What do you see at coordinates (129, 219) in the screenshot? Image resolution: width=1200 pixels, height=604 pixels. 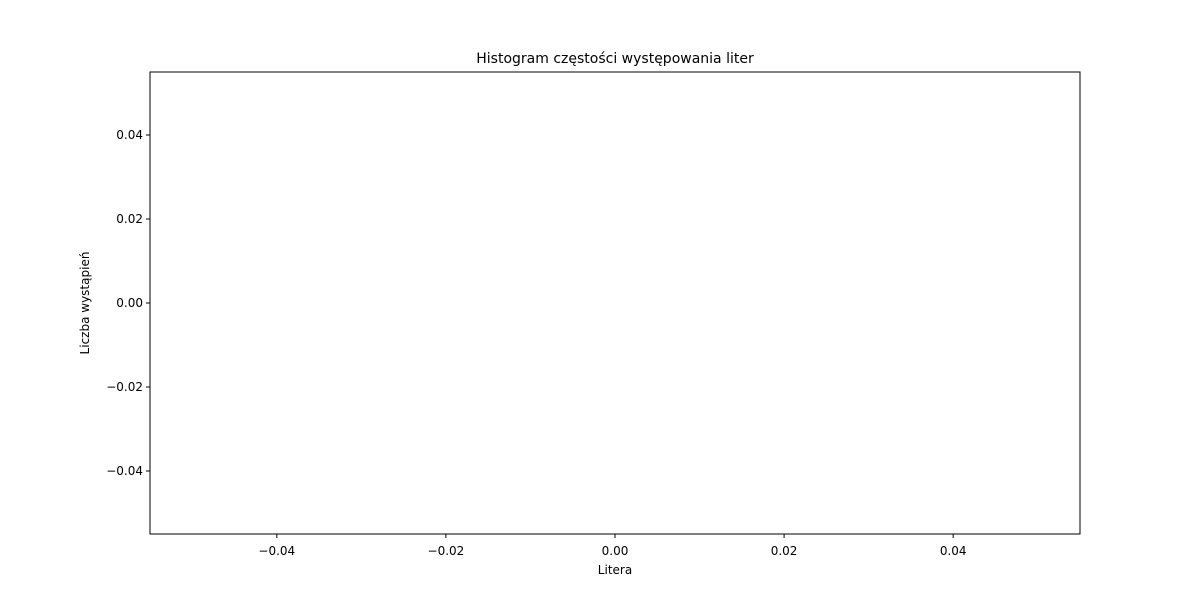 I see `y-tick-label: 0.02` at bounding box center [129, 219].